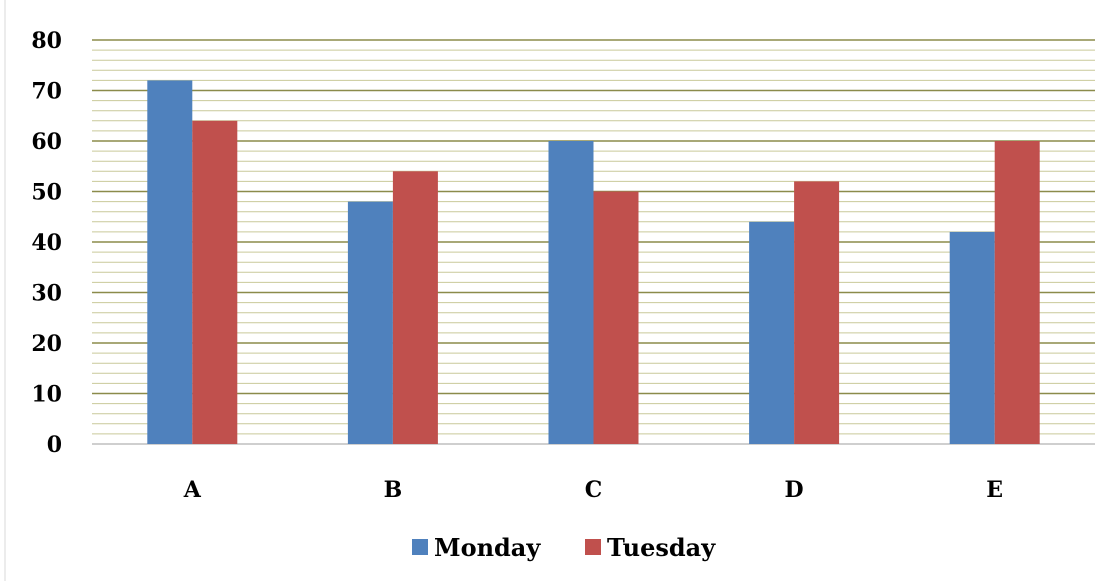  I want to click on bar-tuesday-c, so click(616, 317).